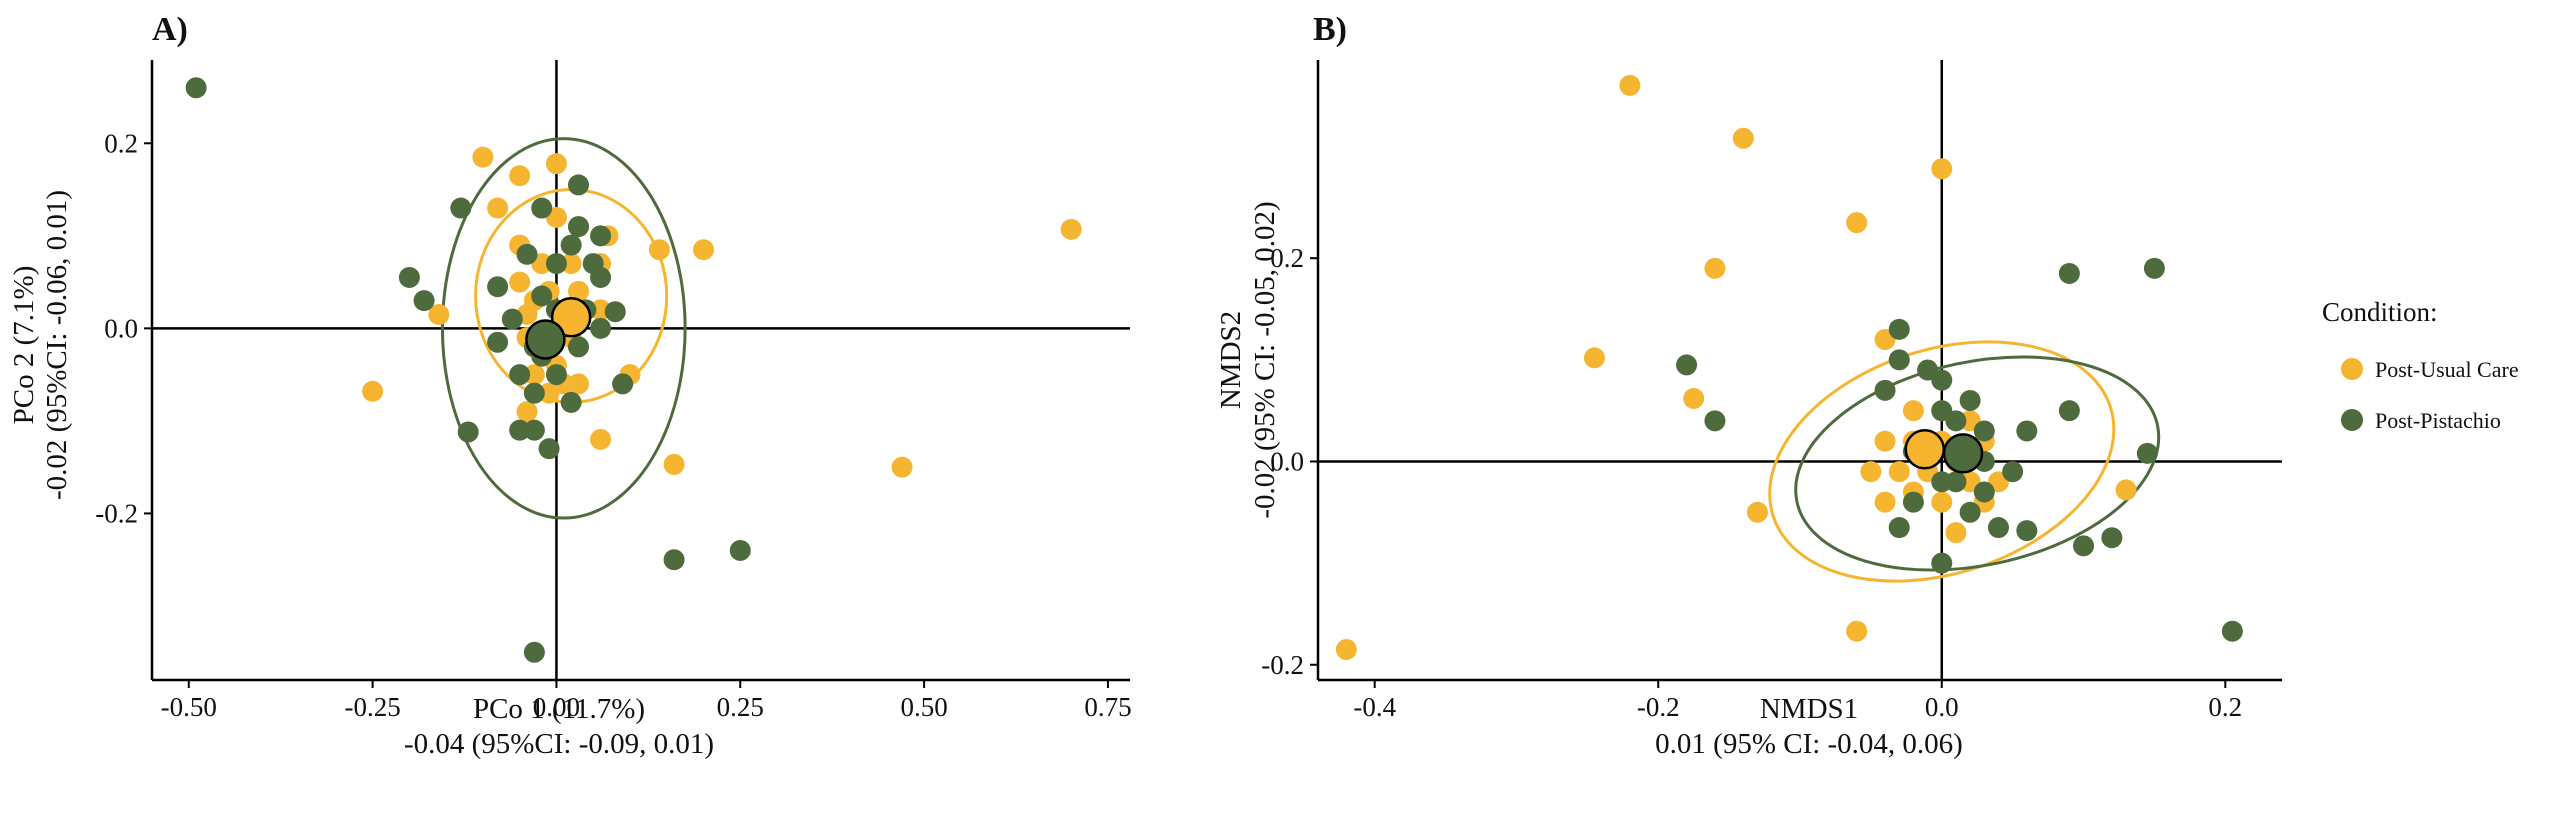 This screenshot has height=816, width=2560. Describe the element at coordinates (571, 317) in the screenshot. I see `panel-a-centroid-usual-care` at that location.